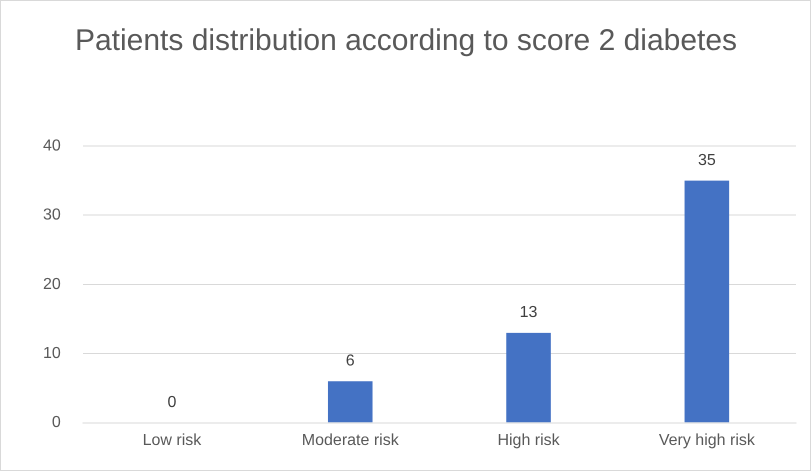 The image size is (811, 471). Describe the element at coordinates (350, 361) in the screenshot. I see `data-label: 6` at that location.